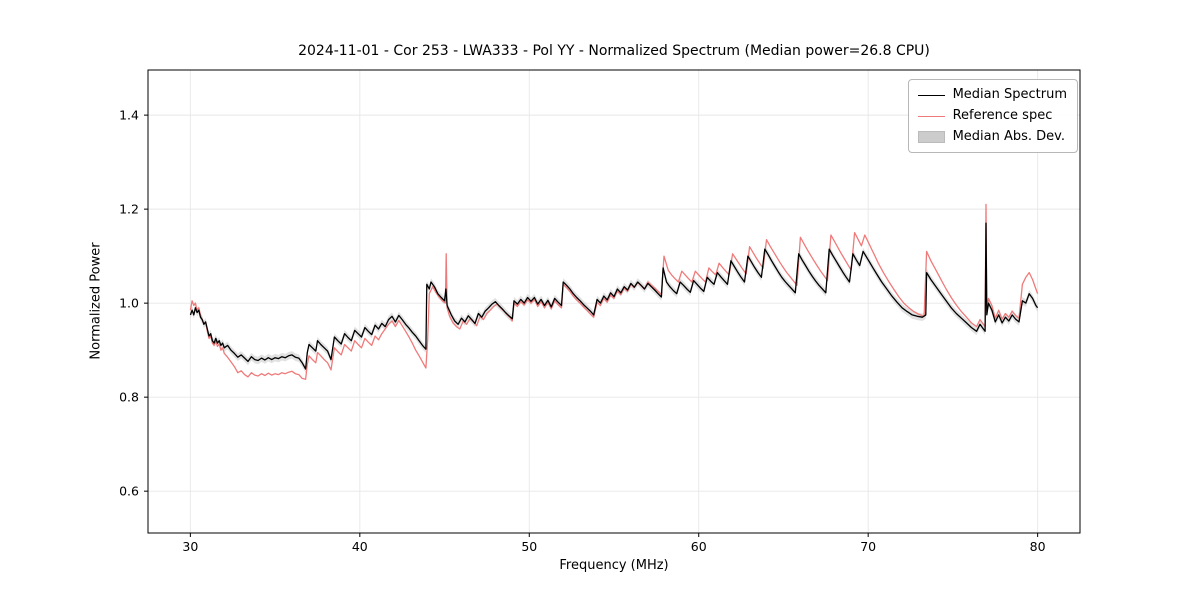  I want to click on legend-label: Median Abs. Dev., so click(1009, 136).